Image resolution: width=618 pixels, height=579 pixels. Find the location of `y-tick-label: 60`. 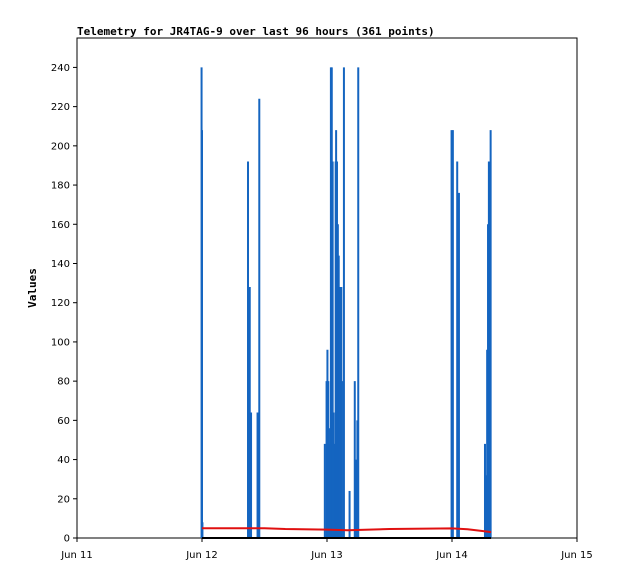

y-tick-label: 60 is located at coordinates (63, 421).